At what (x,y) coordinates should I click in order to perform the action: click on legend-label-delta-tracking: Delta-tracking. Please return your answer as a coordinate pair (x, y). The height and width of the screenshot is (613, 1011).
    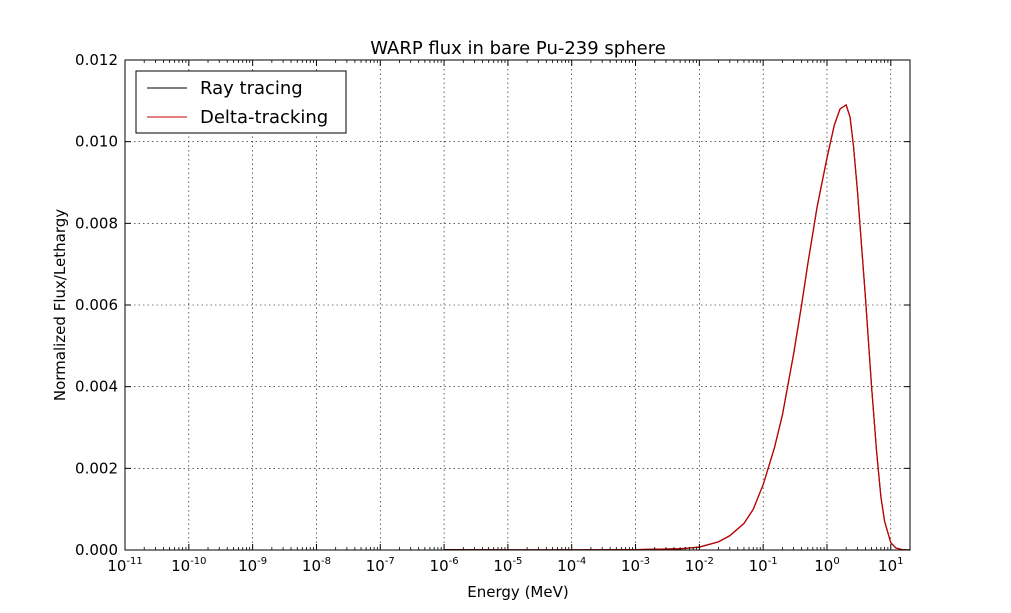
    Looking at the image, I should click on (264, 117).